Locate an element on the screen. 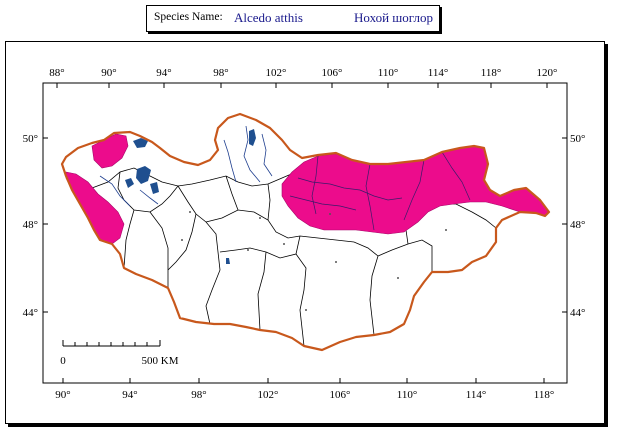 The width and height of the screenshot is (618, 434). bottom-lon-label: 114° is located at coordinates (476, 395).